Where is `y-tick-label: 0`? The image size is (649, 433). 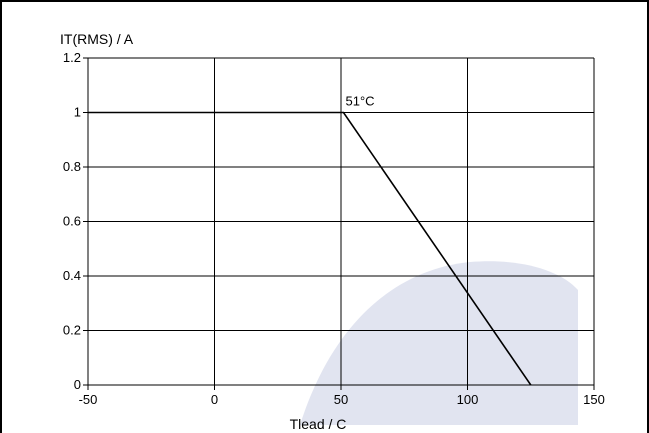
y-tick-label: 0 is located at coordinates (77, 384).